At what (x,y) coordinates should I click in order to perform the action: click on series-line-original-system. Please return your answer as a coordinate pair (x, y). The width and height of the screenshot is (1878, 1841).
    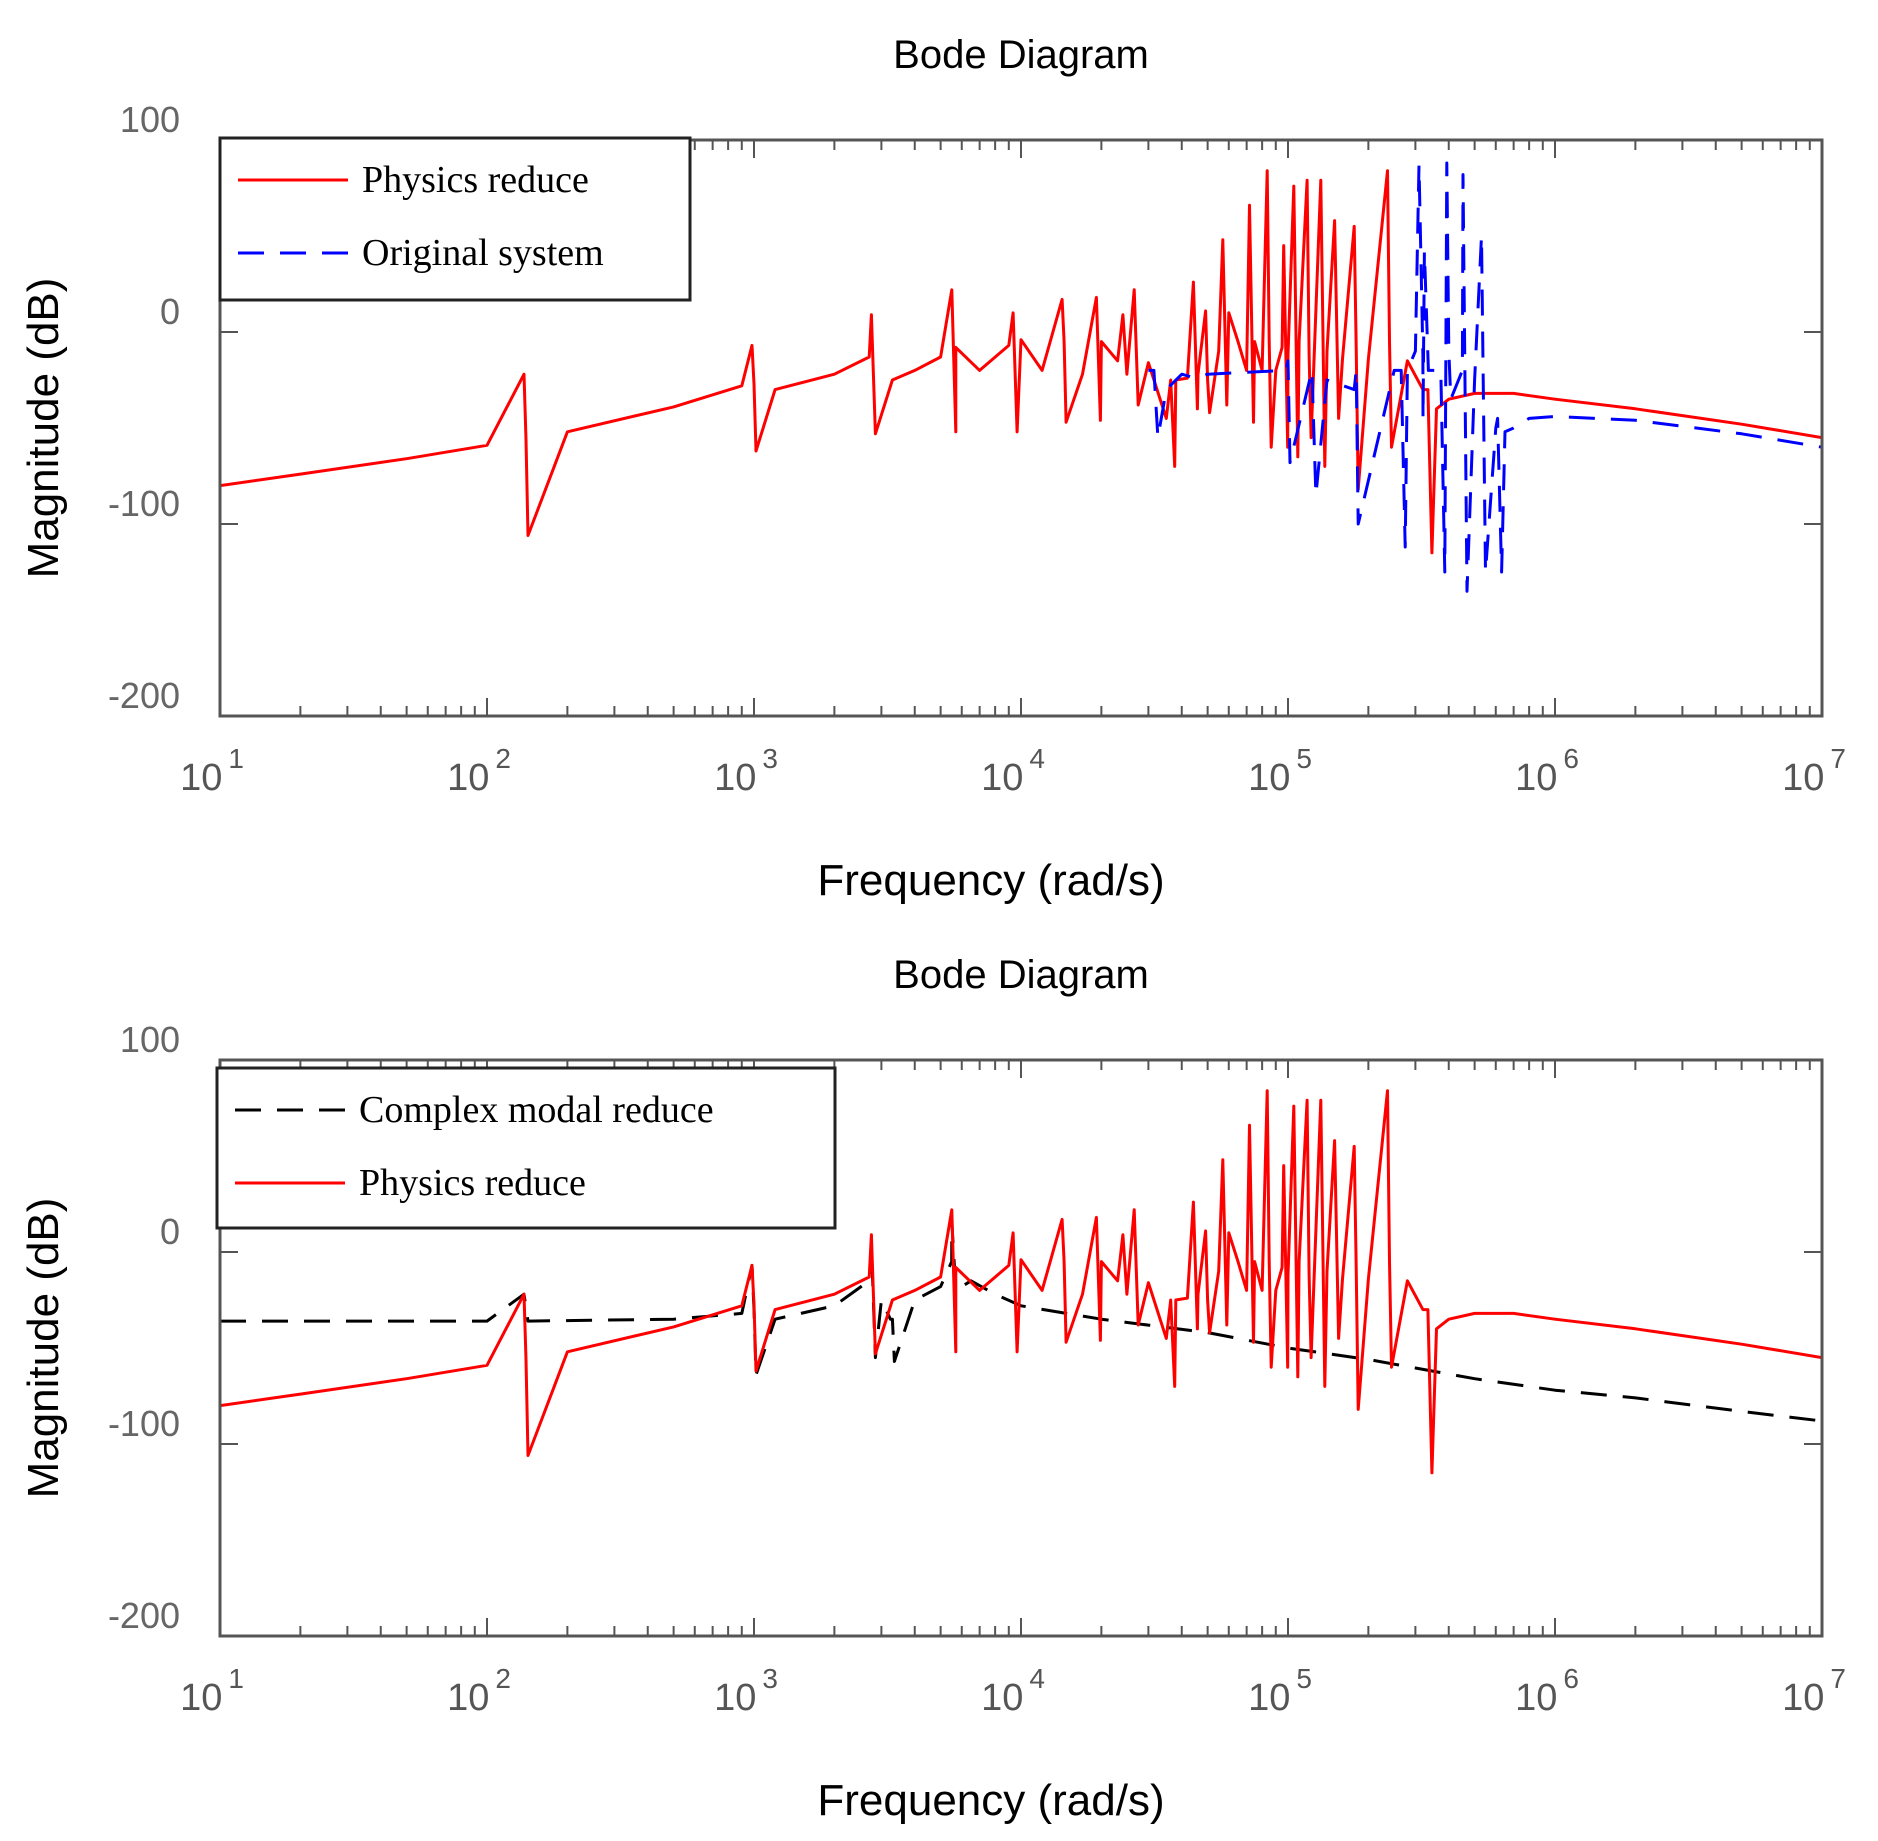
    Looking at the image, I should click on (1485, 377).